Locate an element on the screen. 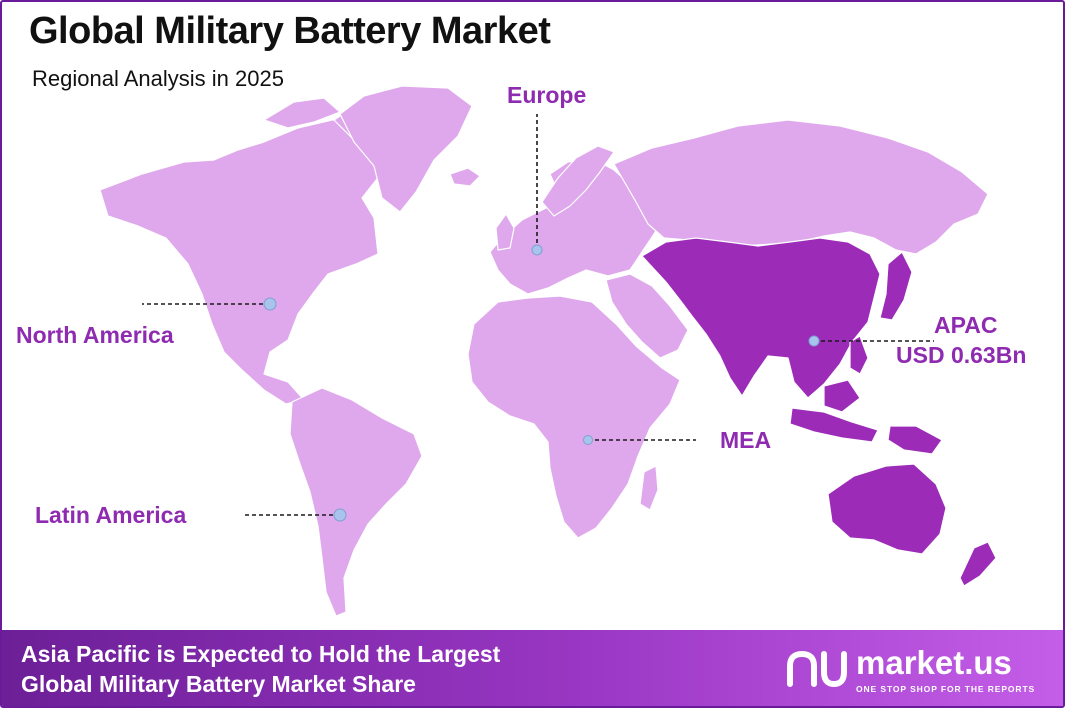 This screenshot has width=1065, height=708. philippines-landmass is located at coordinates (859, 355).